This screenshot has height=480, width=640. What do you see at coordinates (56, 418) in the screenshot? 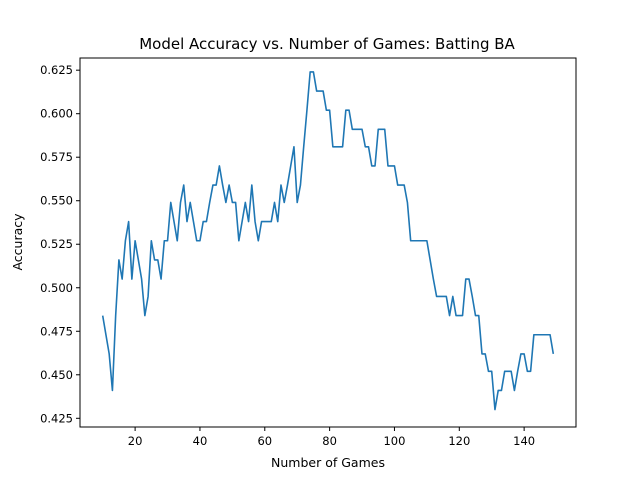
I see `y-tick-label: 0.425` at bounding box center [56, 418].